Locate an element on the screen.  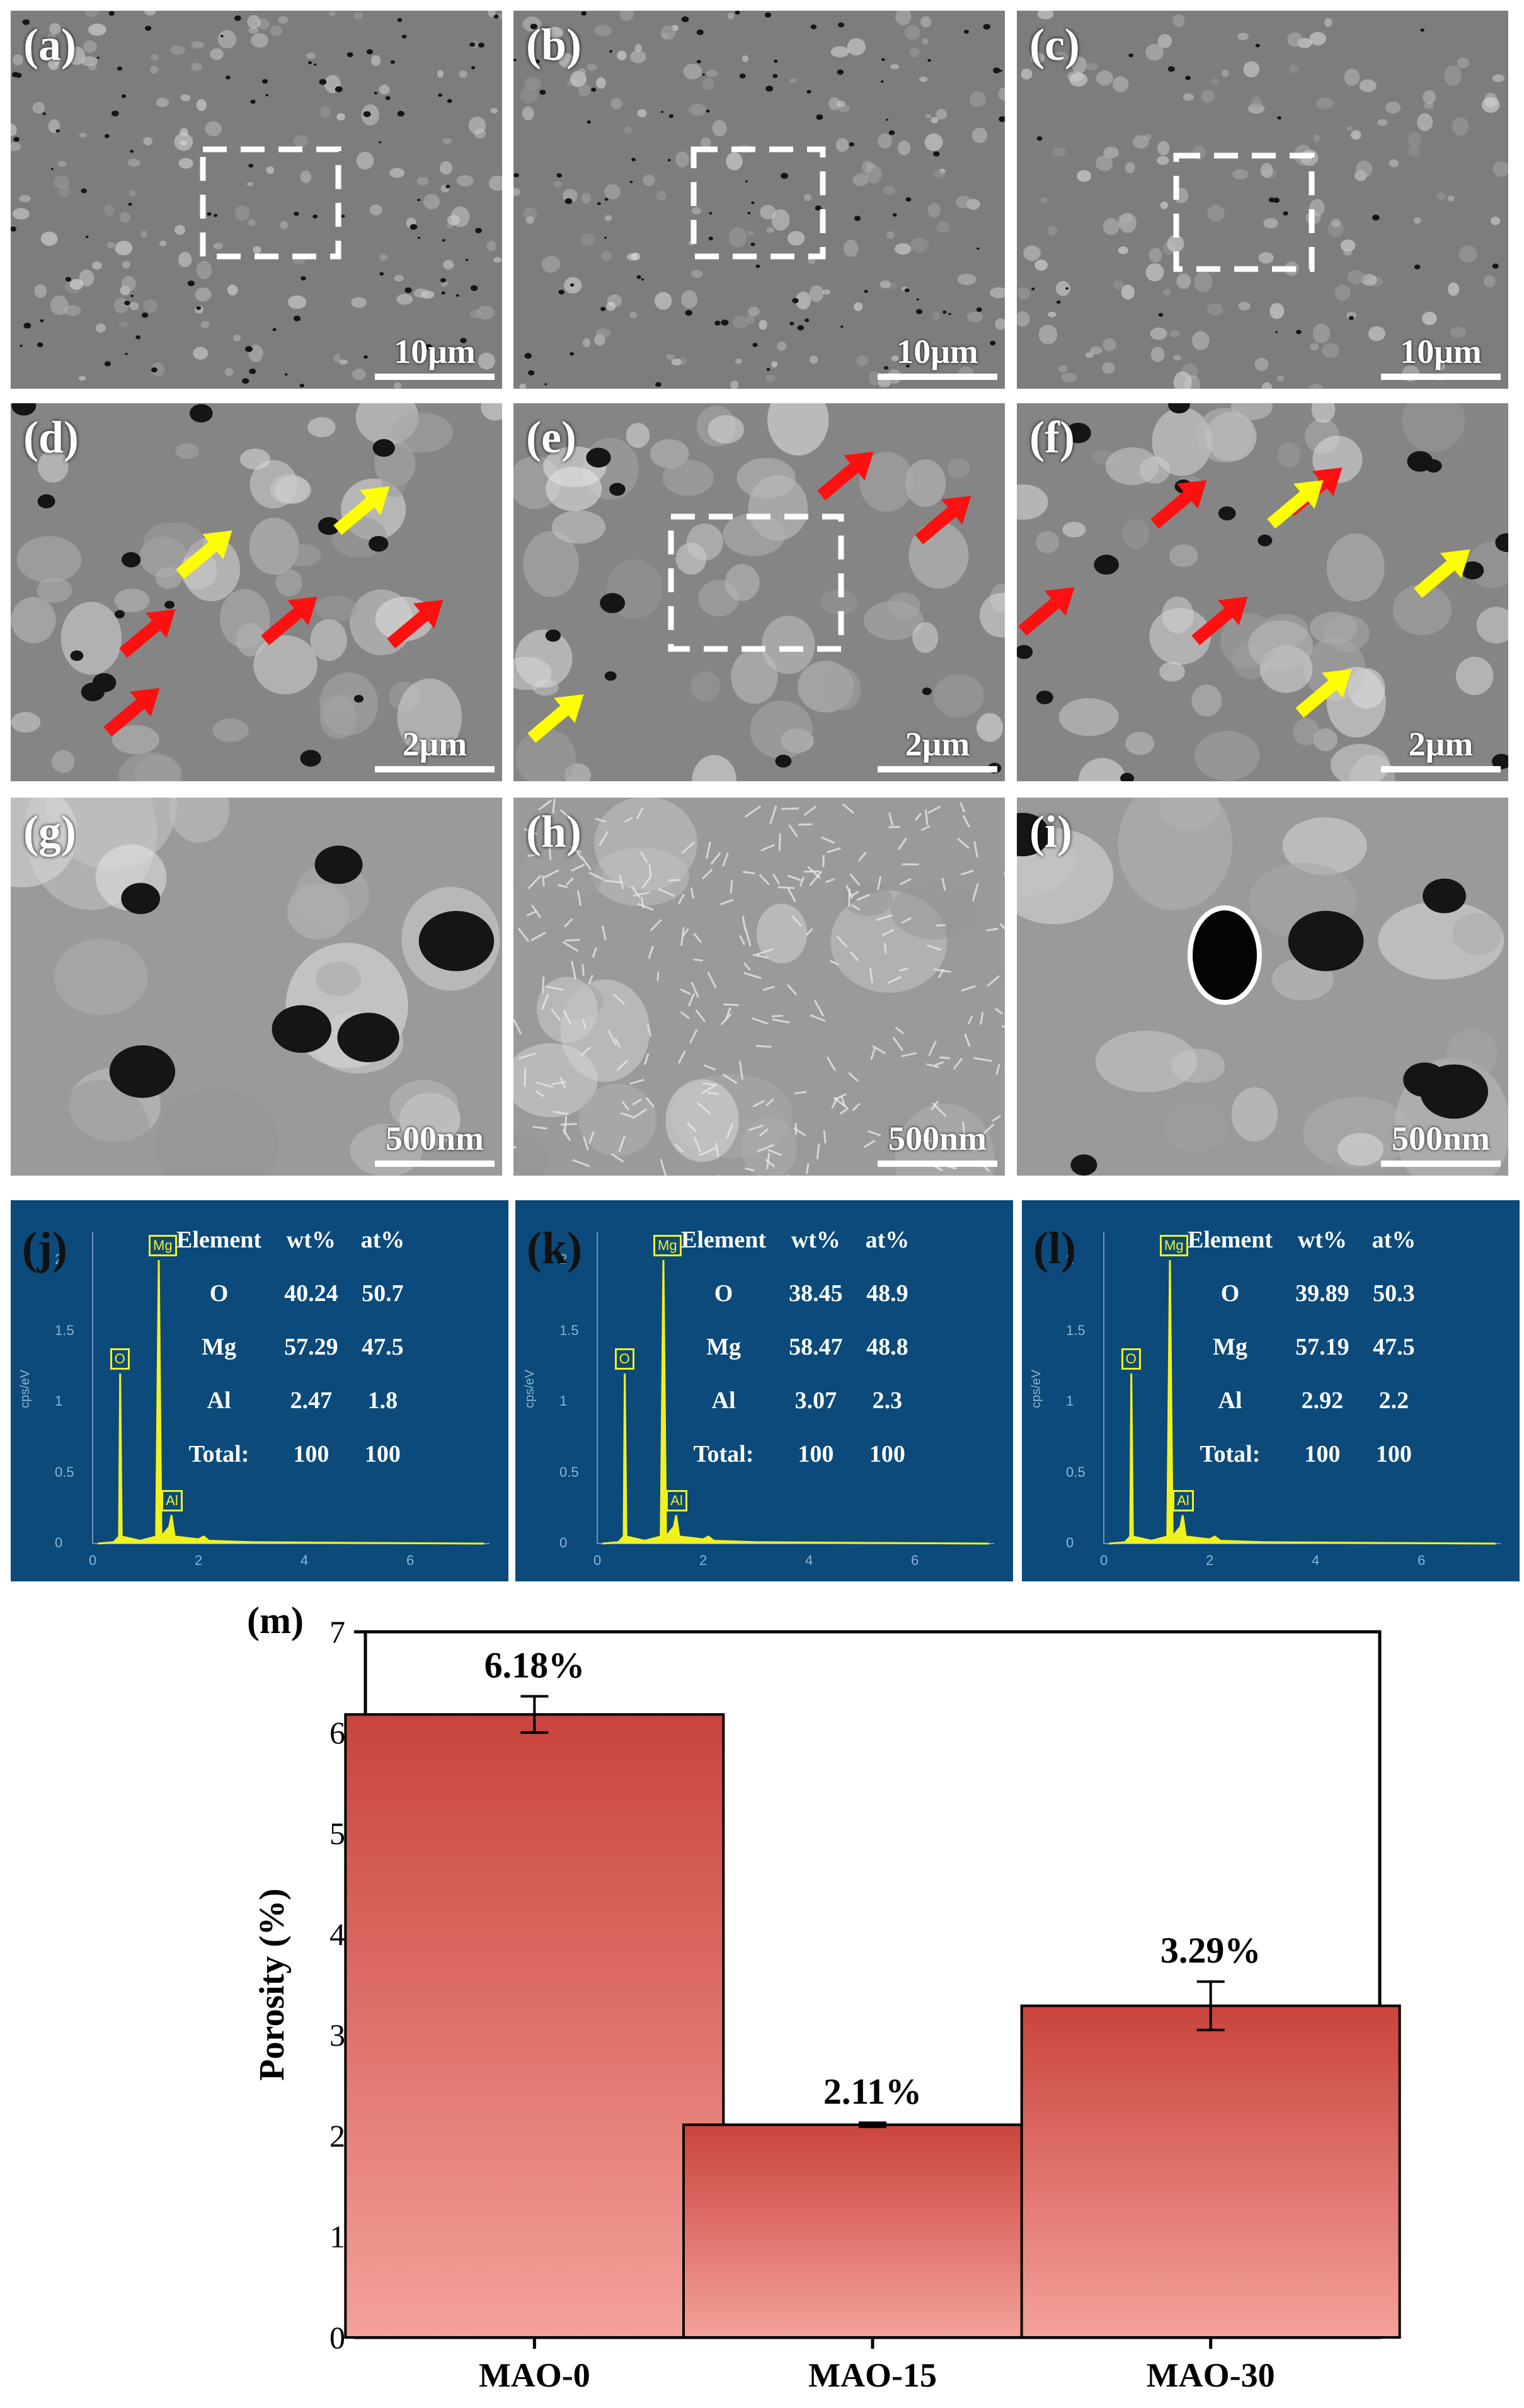
peak-marker: Al is located at coordinates (172, 1500).